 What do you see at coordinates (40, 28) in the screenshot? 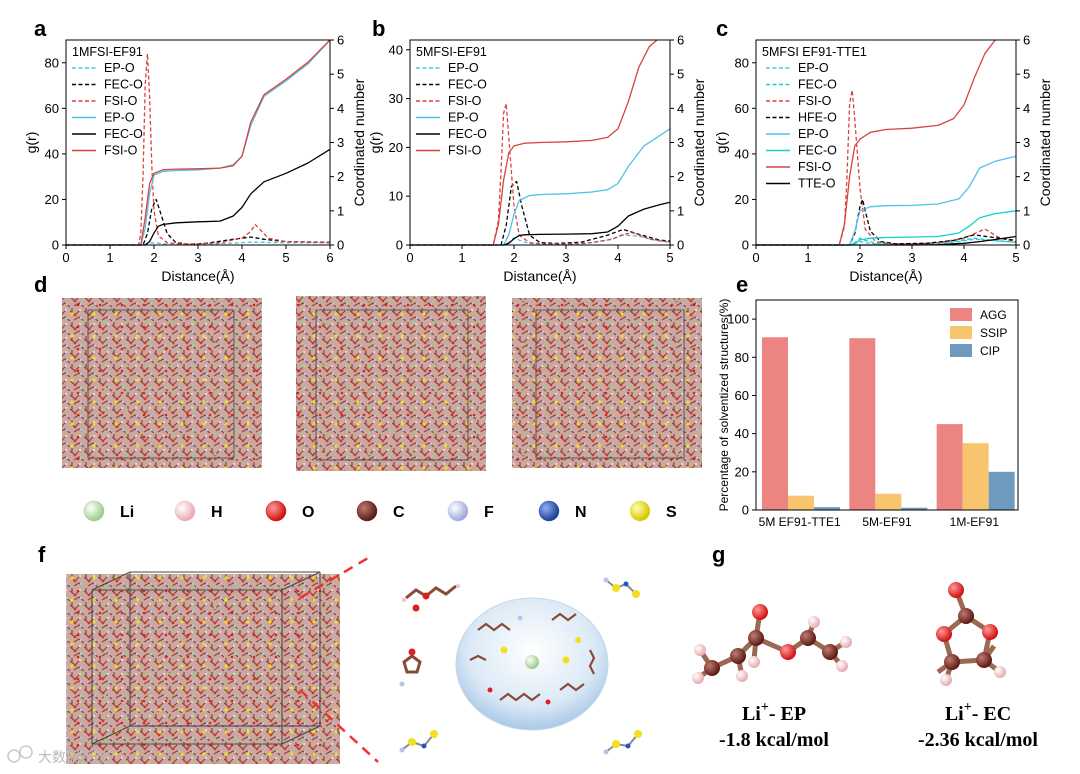
I see `panel-label-a: a` at bounding box center [40, 28].